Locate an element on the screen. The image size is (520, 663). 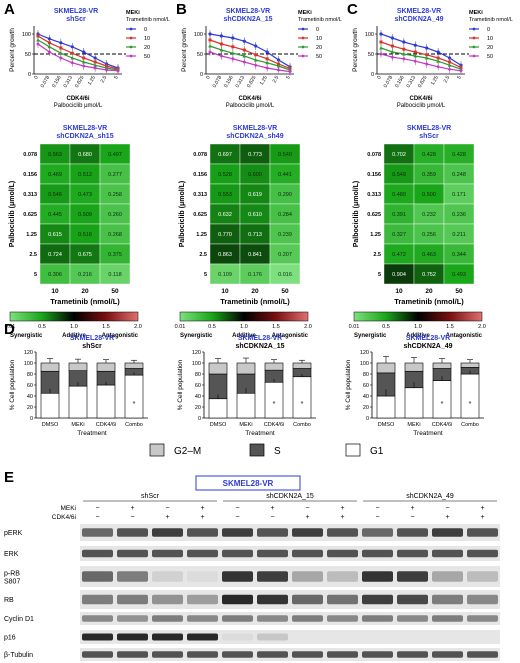
scale-tick-label: 1.5 is located at coordinates (106, 327).